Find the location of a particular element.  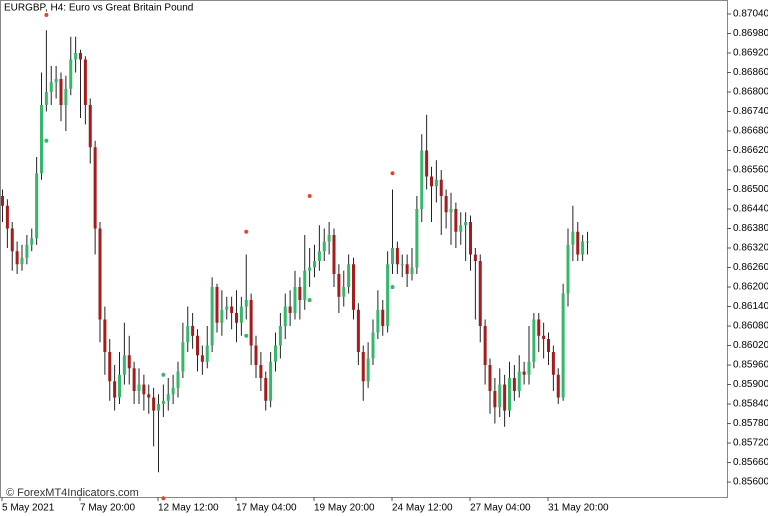

y-tick-label: 0.86140 is located at coordinates (750, 306).